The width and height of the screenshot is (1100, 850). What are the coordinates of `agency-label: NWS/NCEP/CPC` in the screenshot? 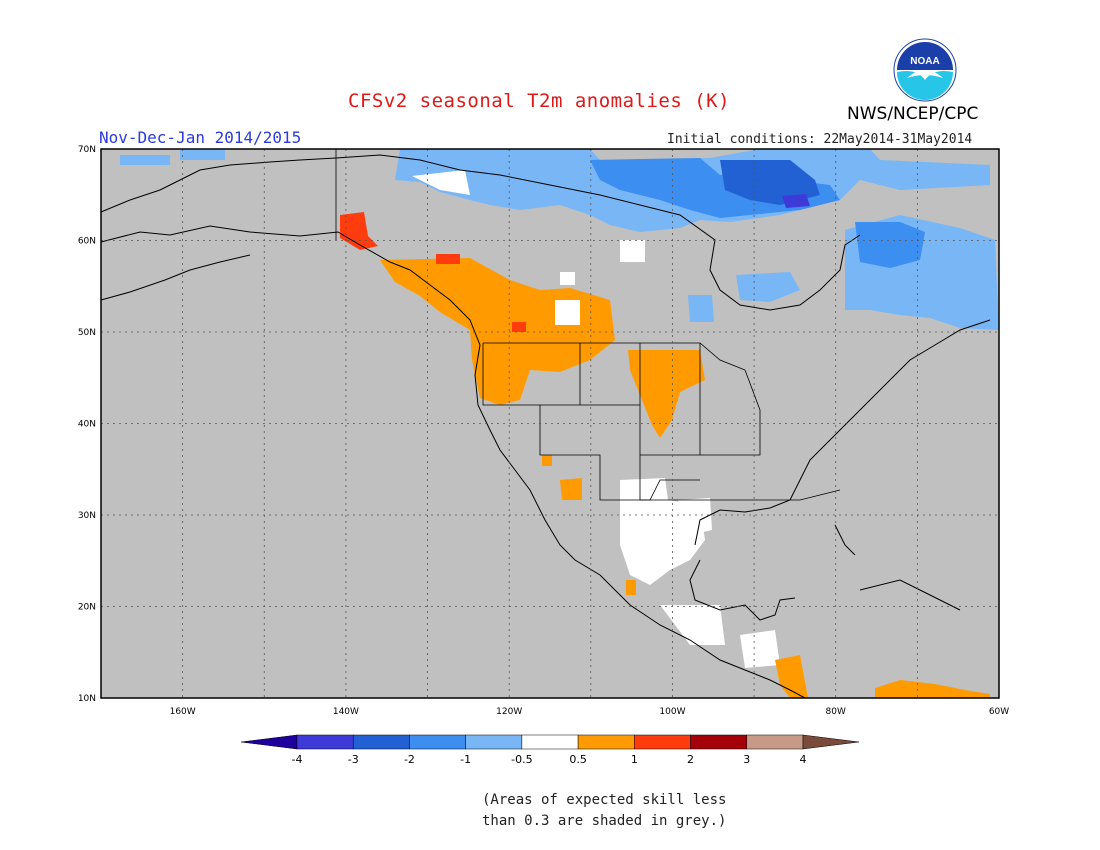 It's located at (913, 114).